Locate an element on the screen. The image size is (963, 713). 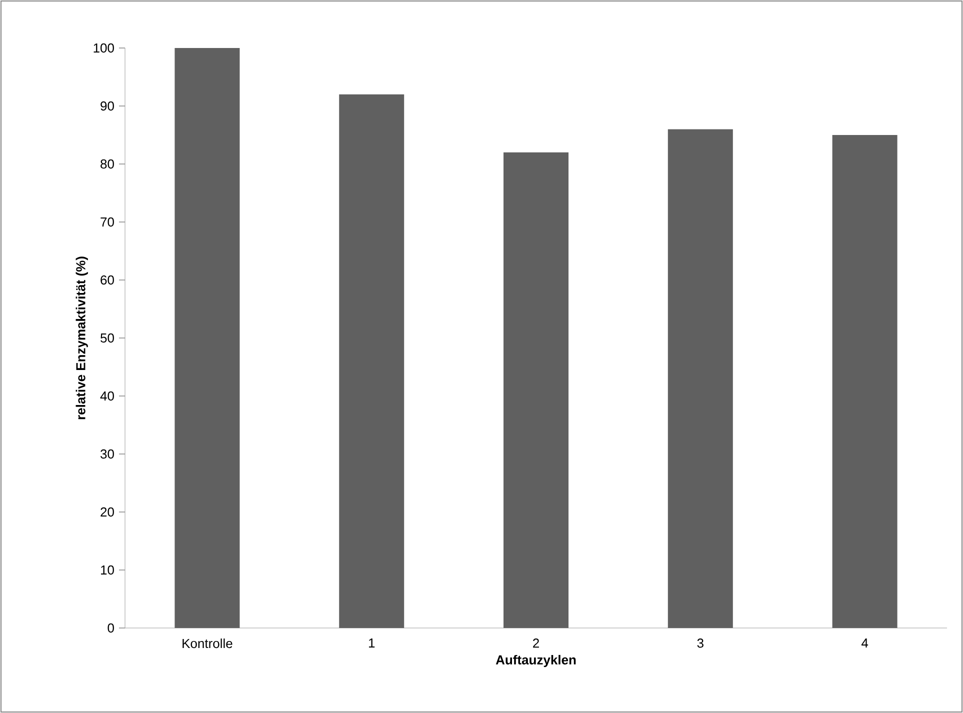
y-tick-label: 40 is located at coordinates (107, 396).